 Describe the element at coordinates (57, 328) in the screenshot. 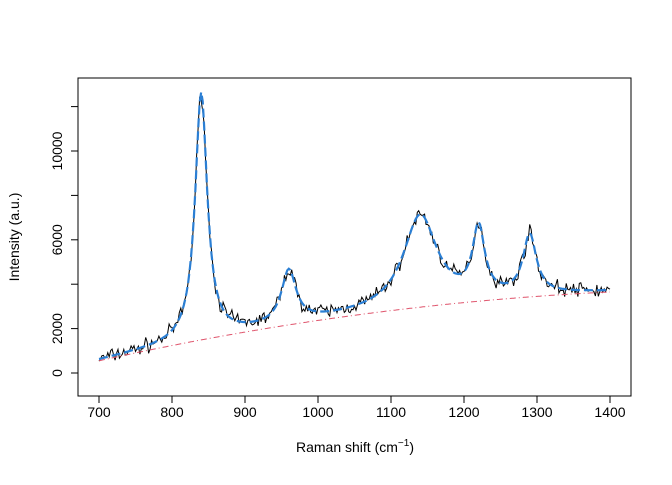

I see `y-tick-label: 2000` at that location.